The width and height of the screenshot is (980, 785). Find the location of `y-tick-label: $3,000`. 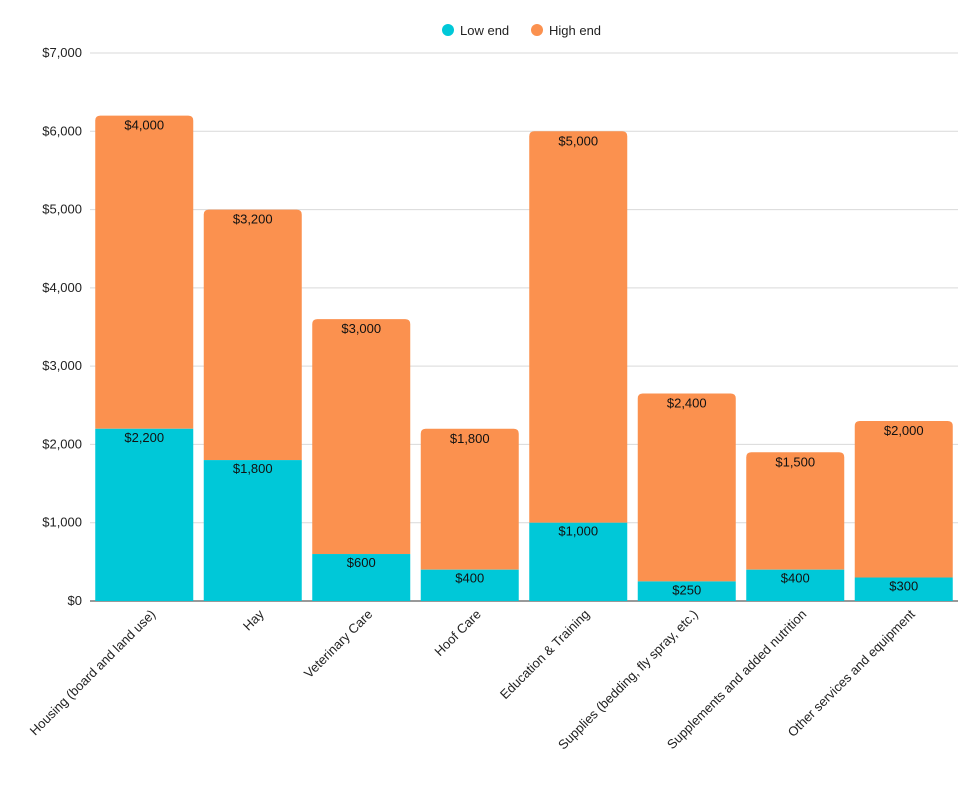

y-tick-label: $3,000 is located at coordinates (62, 365).